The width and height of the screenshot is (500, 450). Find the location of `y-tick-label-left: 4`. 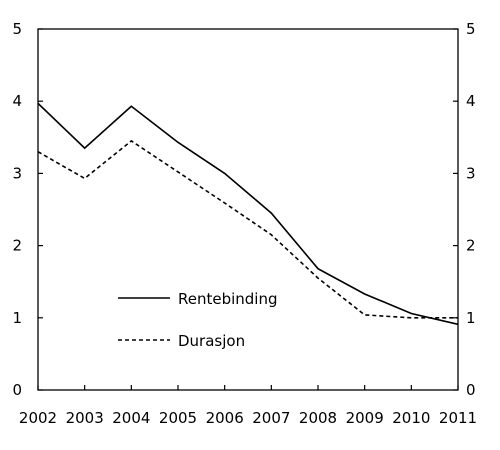

y-tick-label-left: 4 is located at coordinates (17, 101).